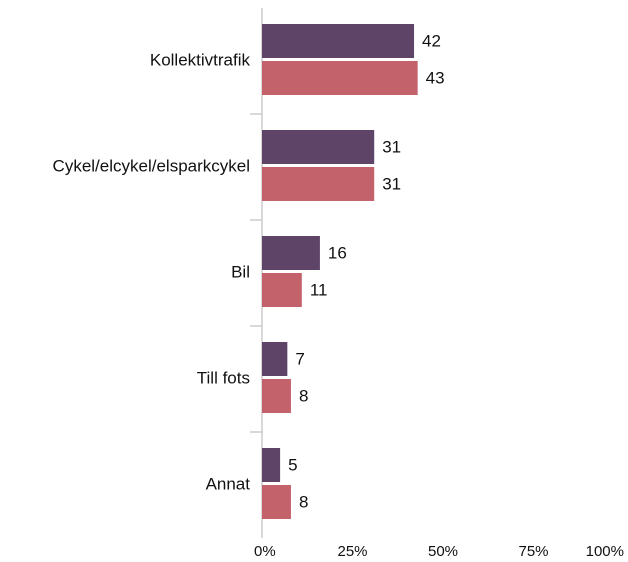 This screenshot has width=628, height=562. Describe the element at coordinates (319, 289) in the screenshot. I see `value-label: 11` at that location.